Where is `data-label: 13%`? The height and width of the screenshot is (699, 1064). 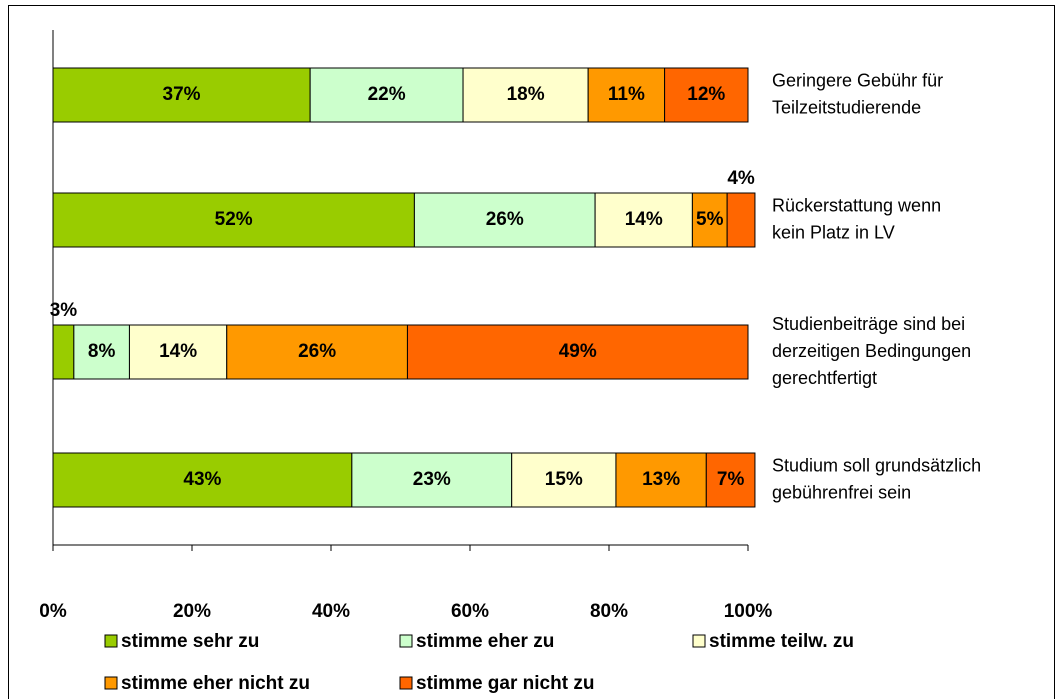 data-label: 13% is located at coordinates (661, 479).